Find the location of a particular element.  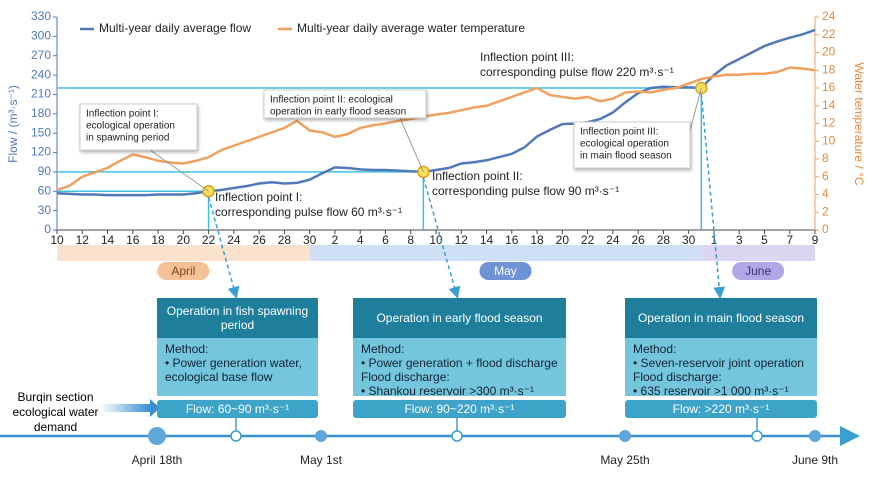

stage-title: Operation in early flood season is located at coordinates (459, 318).